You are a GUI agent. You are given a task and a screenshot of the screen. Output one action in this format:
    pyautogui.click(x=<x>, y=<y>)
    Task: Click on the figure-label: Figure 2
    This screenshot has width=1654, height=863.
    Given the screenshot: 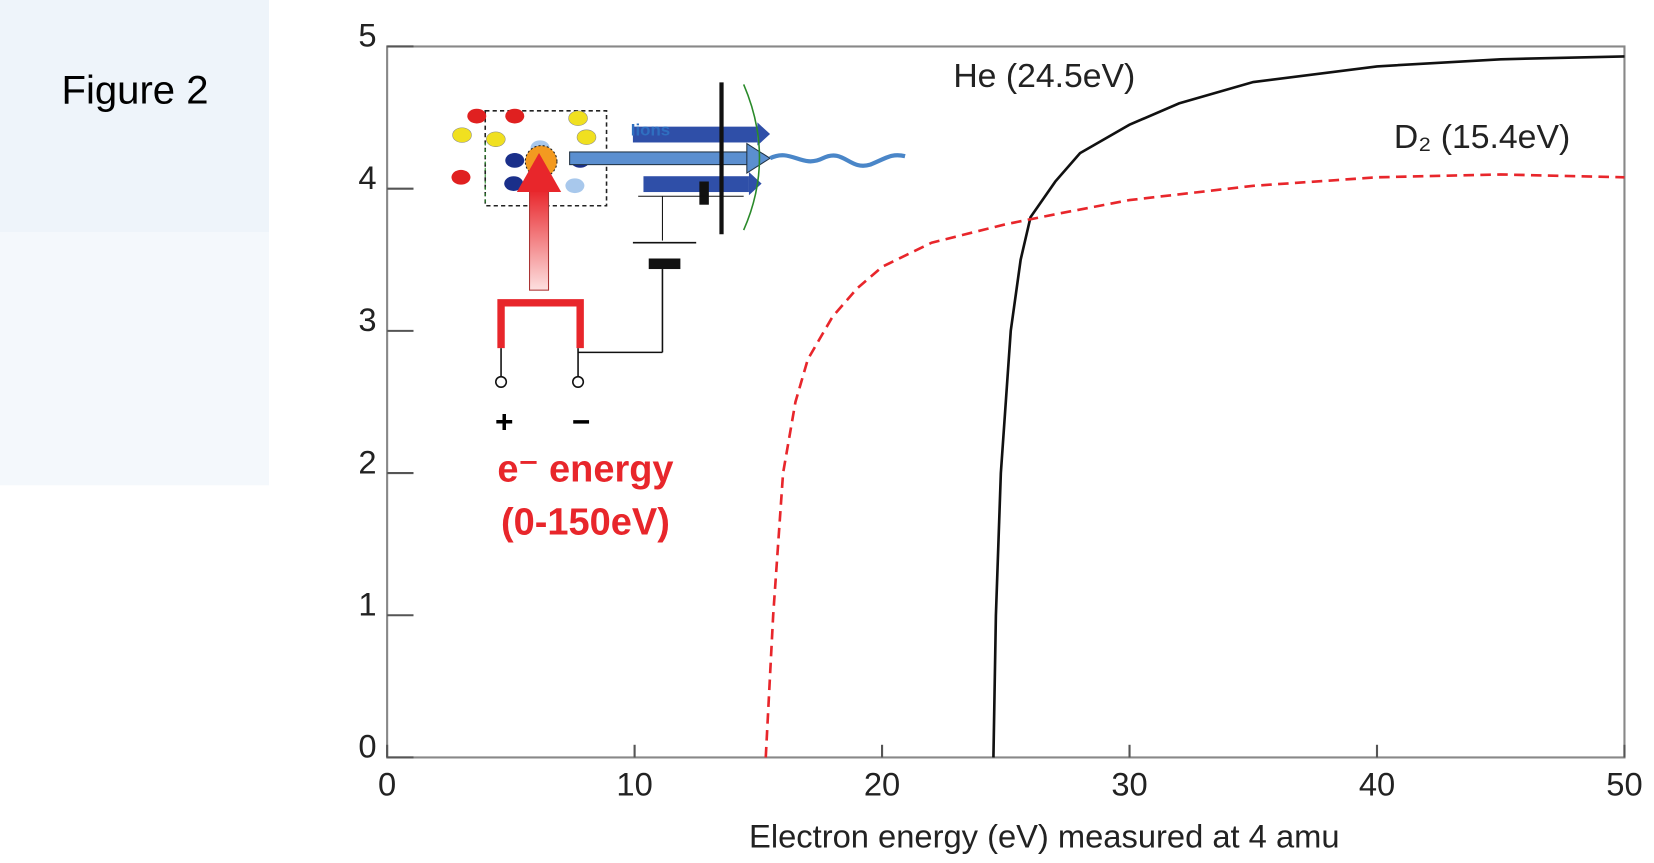 What is the action you would take?
    pyautogui.click(x=135, y=90)
    